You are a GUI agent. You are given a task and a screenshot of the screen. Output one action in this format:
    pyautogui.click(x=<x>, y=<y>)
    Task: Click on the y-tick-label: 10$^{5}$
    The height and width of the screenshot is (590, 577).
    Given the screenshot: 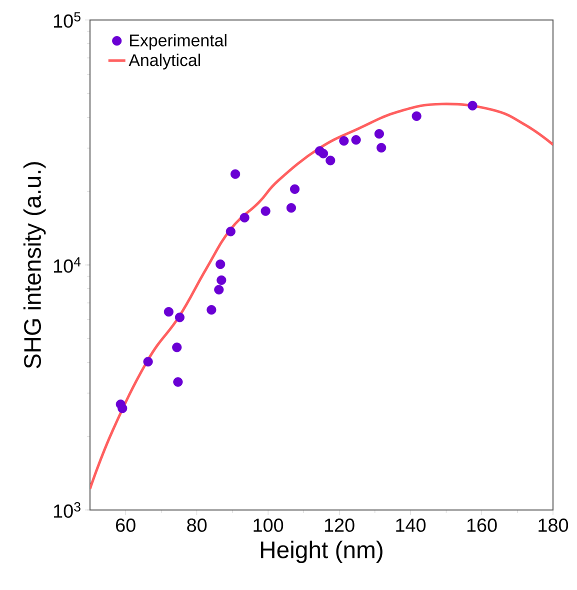 What is the action you would take?
    pyautogui.click(x=67, y=20)
    